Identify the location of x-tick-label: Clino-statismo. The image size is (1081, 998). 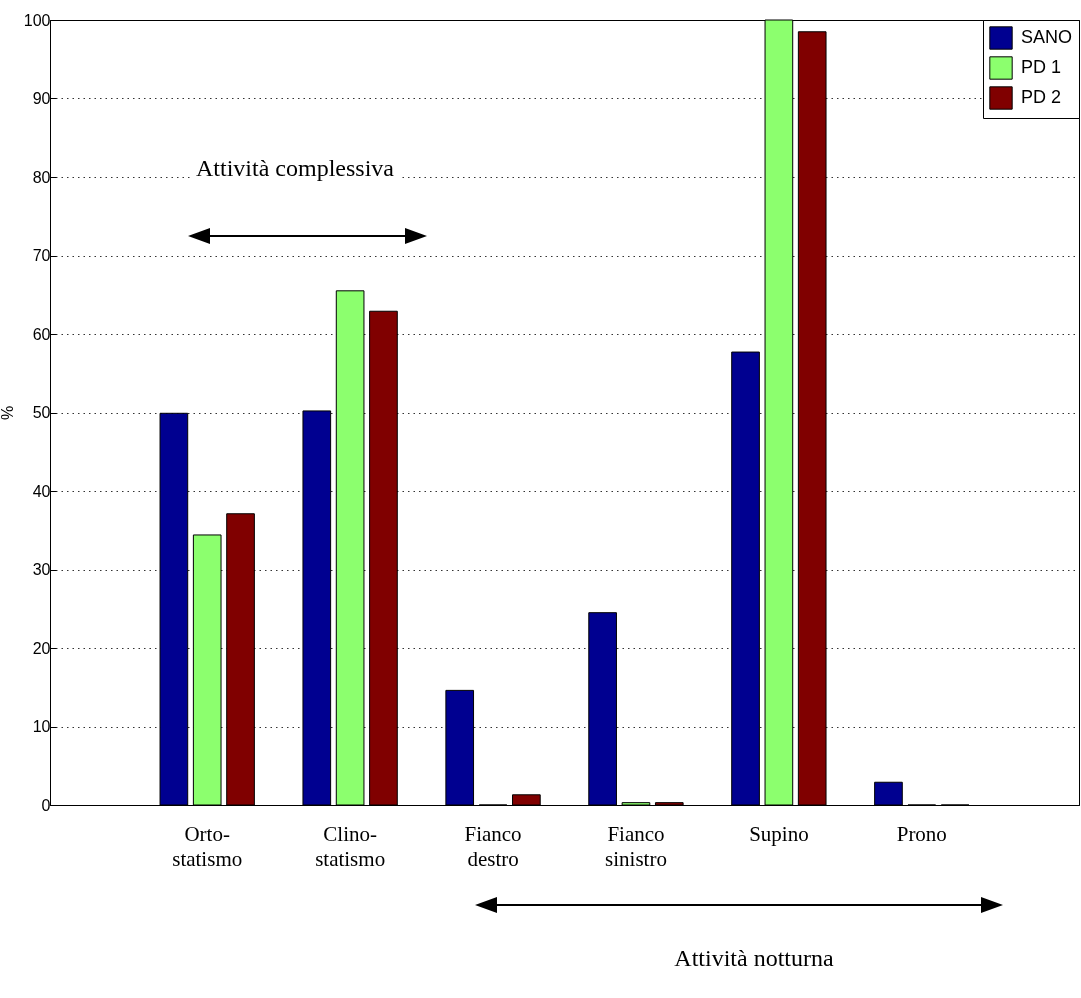
(350, 846).